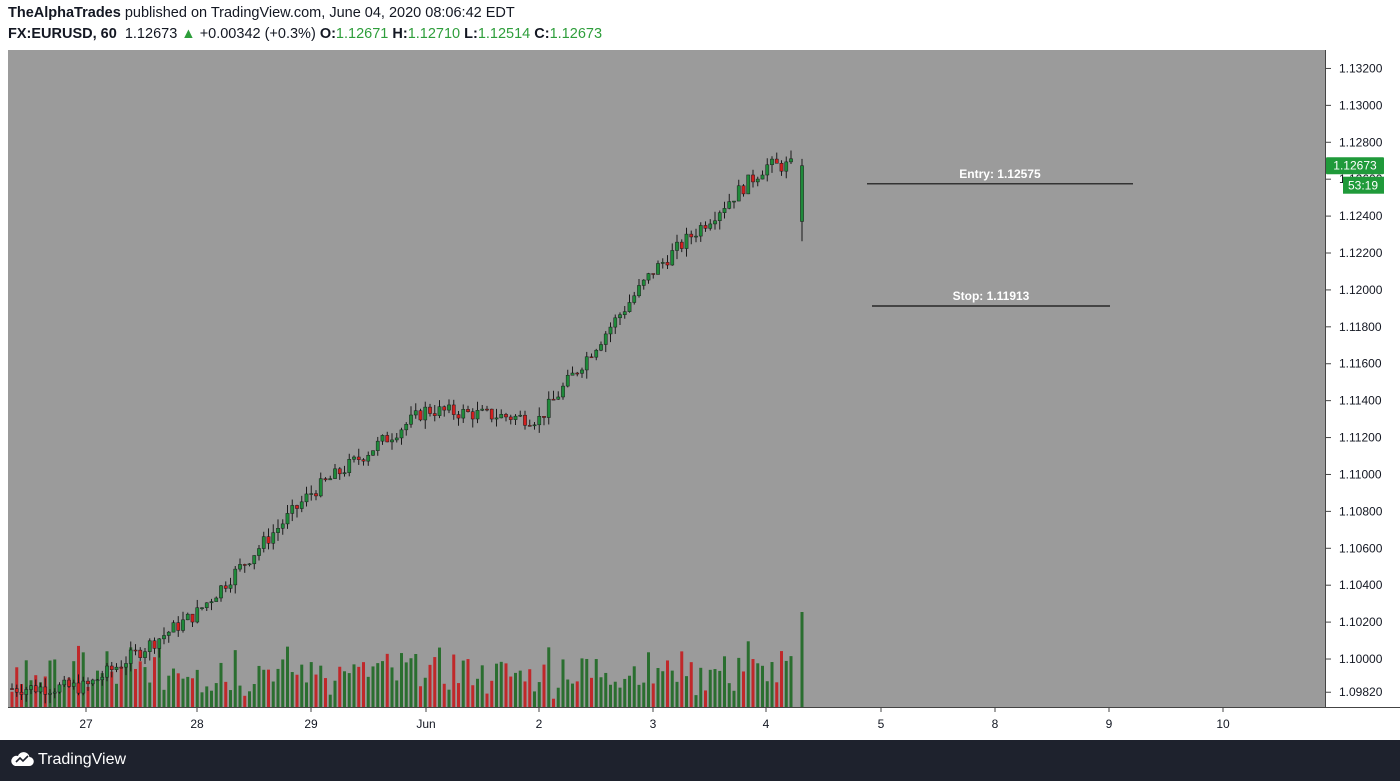 The height and width of the screenshot is (781, 1400). What do you see at coordinates (425, 724) in the screenshot?
I see `time-label: Jun` at bounding box center [425, 724].